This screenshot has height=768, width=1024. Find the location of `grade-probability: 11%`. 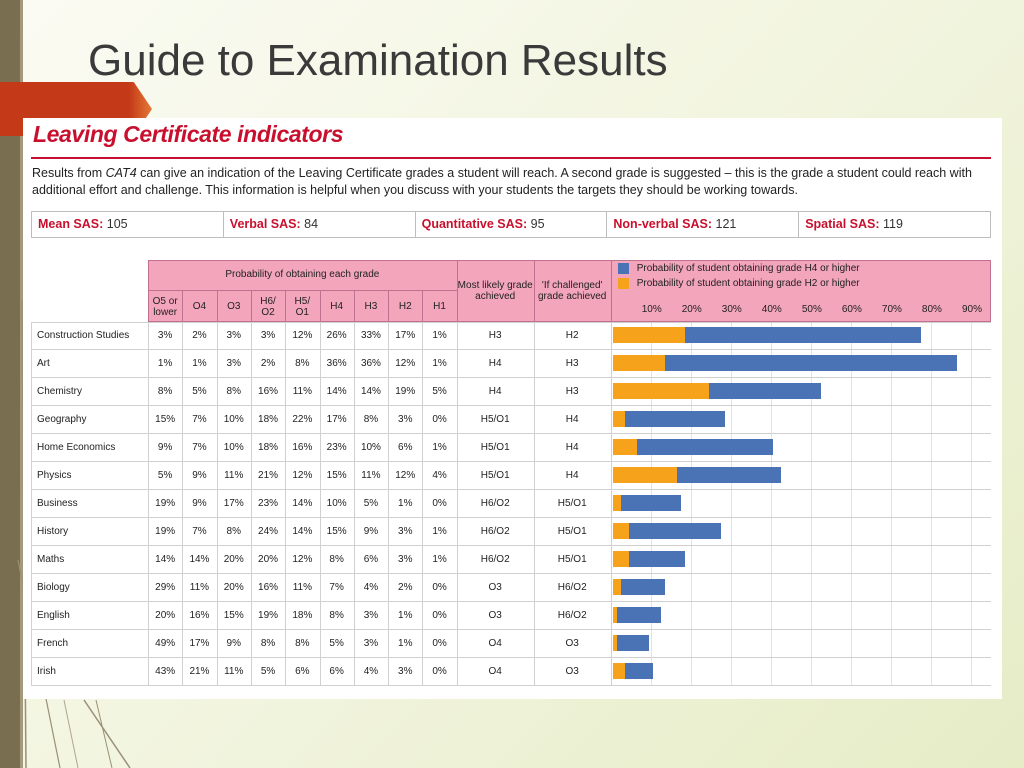

grade-probability: 11% is located at coordinates (302, 587).